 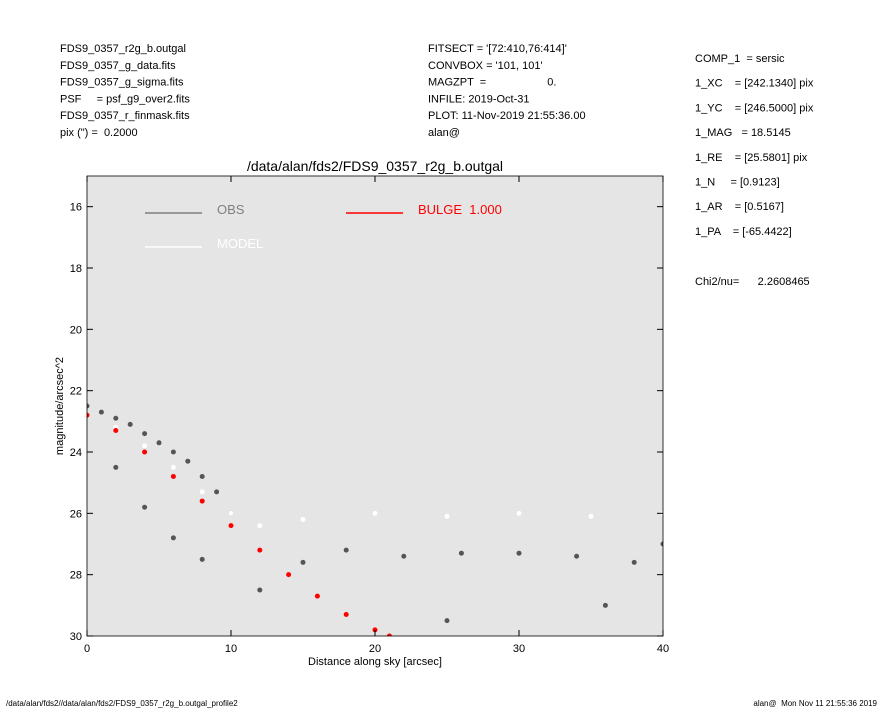 I want to click on header-line: FITSECT = '[72:410,76:414]', so click(x=497, y=49).